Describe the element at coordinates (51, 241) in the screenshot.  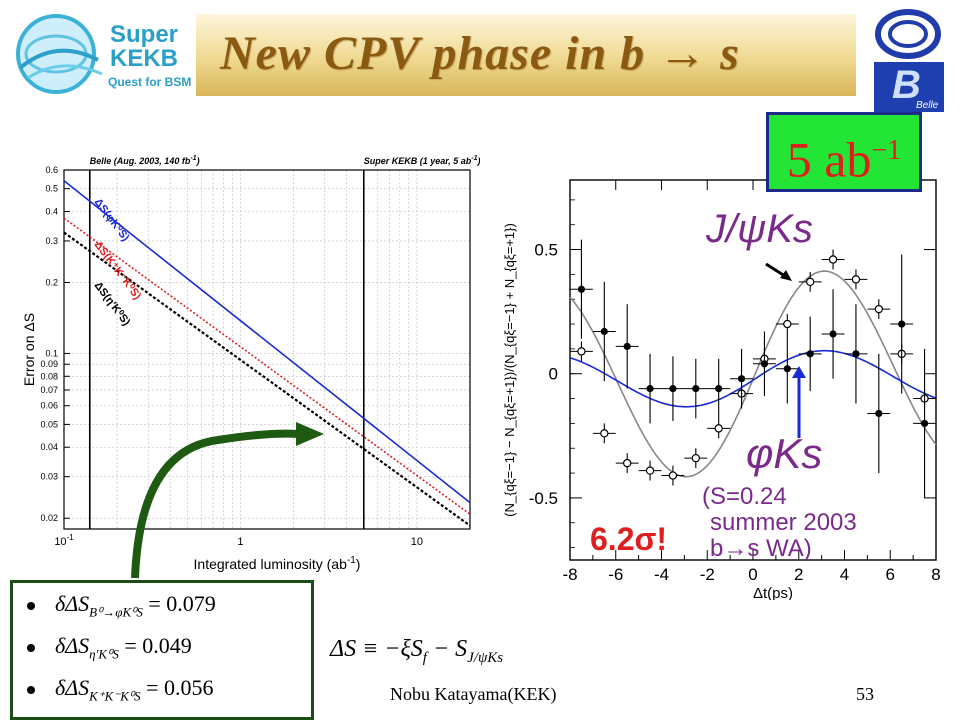
I see `y-tick-label: 0.3` at that location.